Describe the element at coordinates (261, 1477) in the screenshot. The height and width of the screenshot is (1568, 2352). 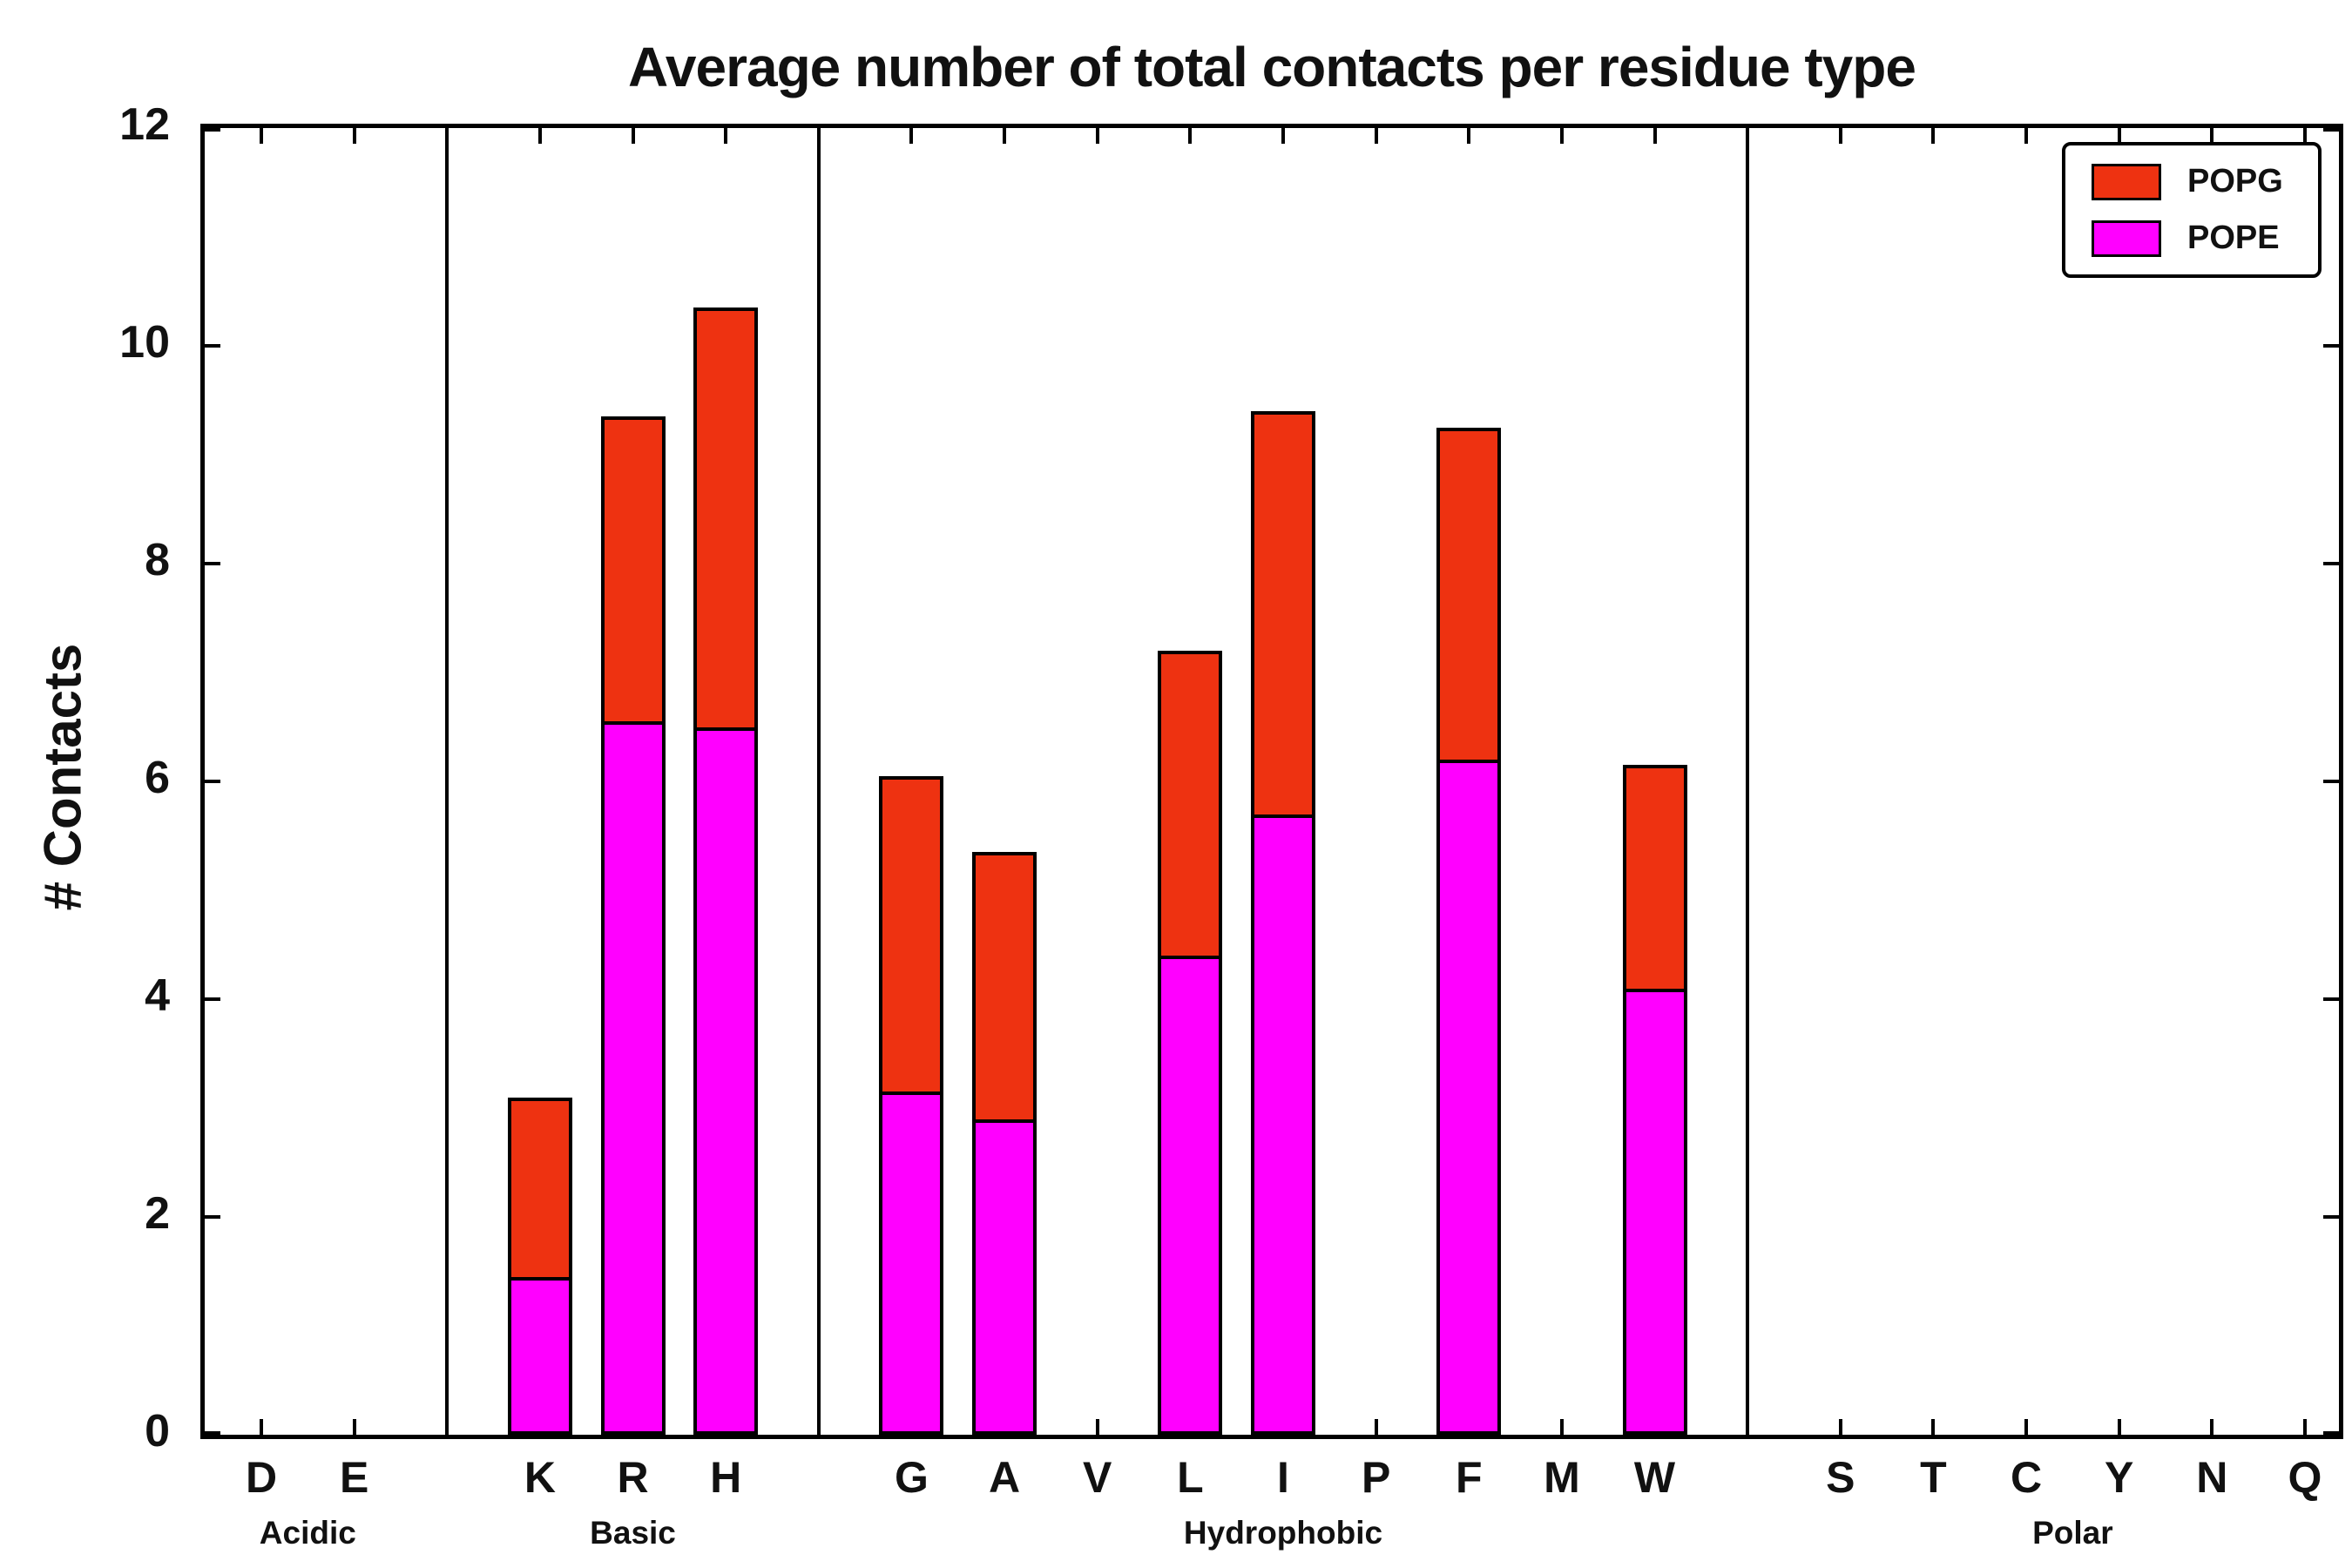
I see `x-tick-label: D` at that location.